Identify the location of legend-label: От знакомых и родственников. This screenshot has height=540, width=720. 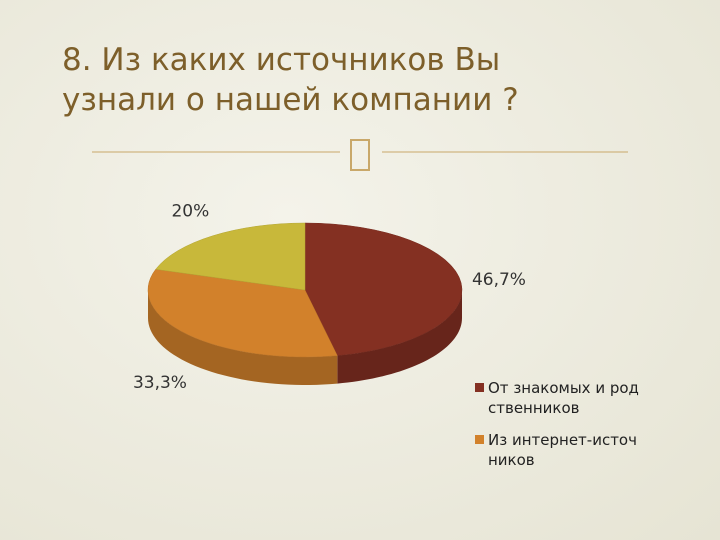
(563, 398).